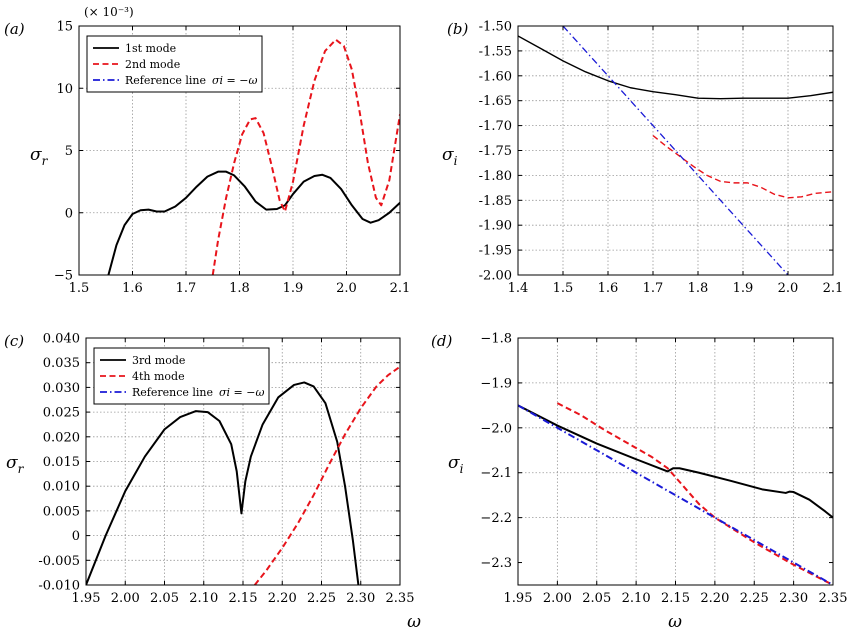 This screenshot has height=634, width=850. Describe the element at coordinates (64, 27) in the screenshot. I see `y-tick-label: 15` at that location.